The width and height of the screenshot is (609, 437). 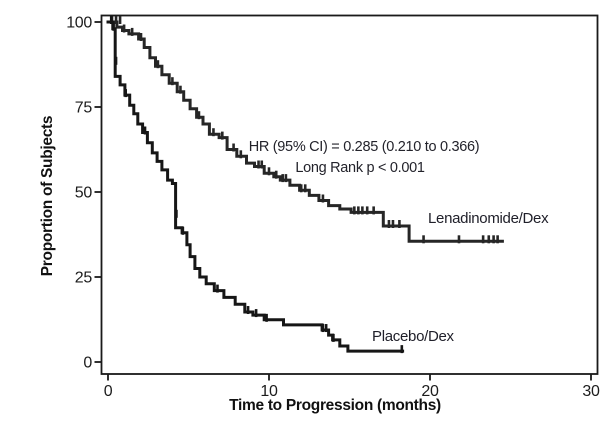 What do you see at coordinates (335, 405) in the screenshot?
I see `x-axis-title: Time to Progression (months)` at bounding box center [335, 405].